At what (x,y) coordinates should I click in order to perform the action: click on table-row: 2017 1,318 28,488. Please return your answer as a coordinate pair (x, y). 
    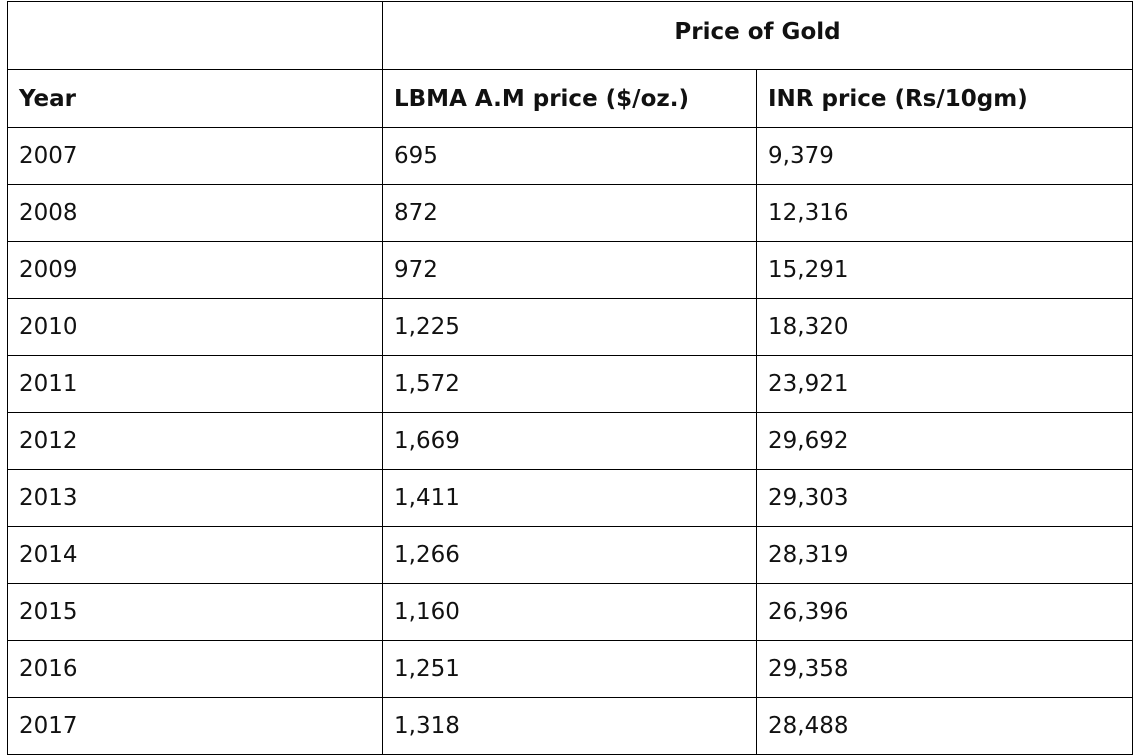
    Looking at the image, I should click on (570, 726).